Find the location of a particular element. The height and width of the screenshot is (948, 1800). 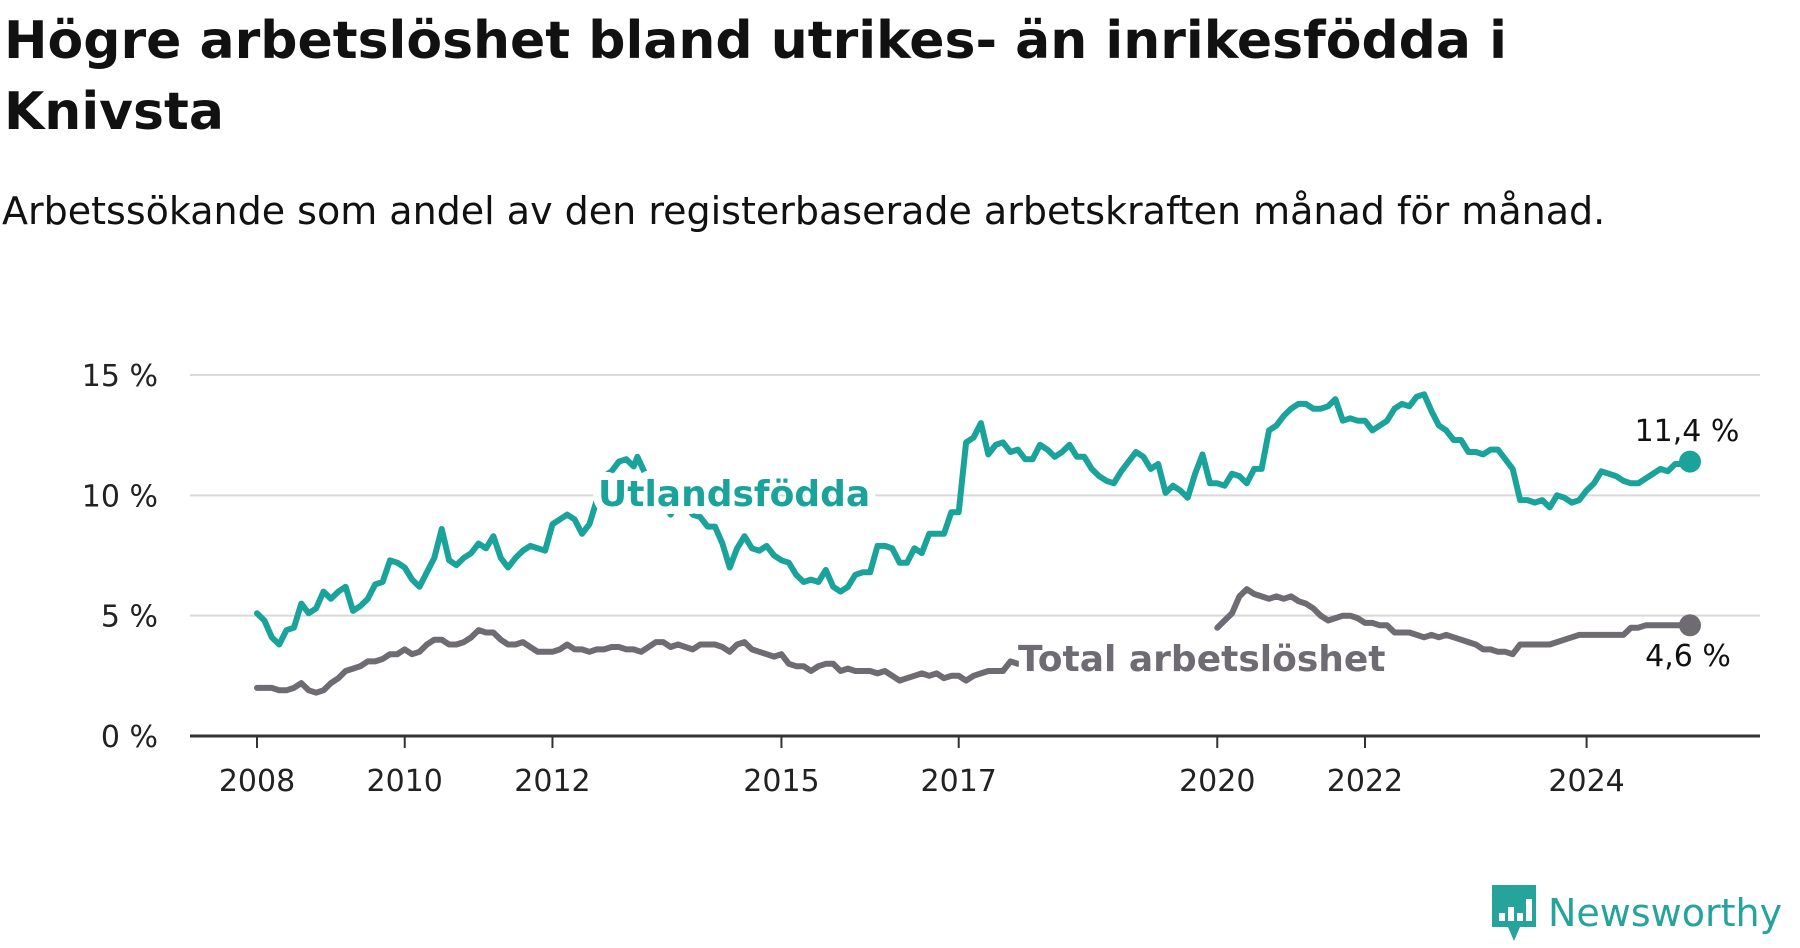

series-label-total: Total arbetslöshet is located at coordinates (1202, 659).